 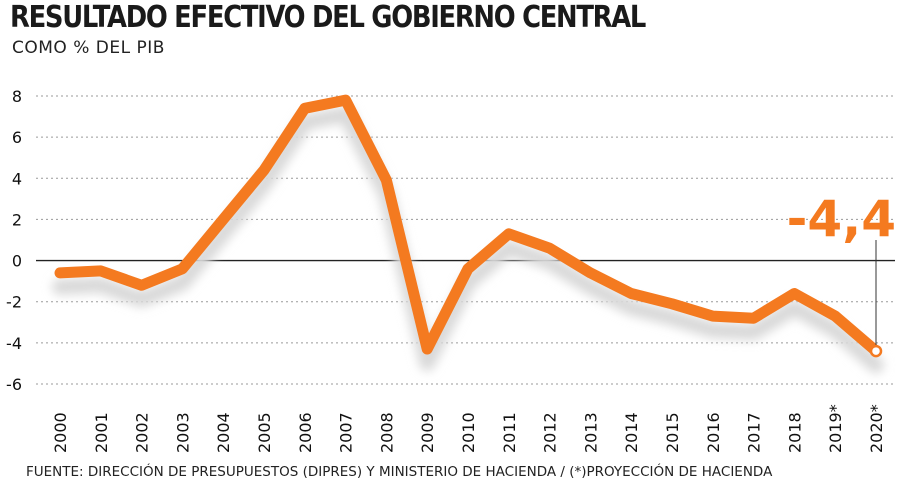 I want to click on x-tick-label: 2007, so click(x=346, y=432).